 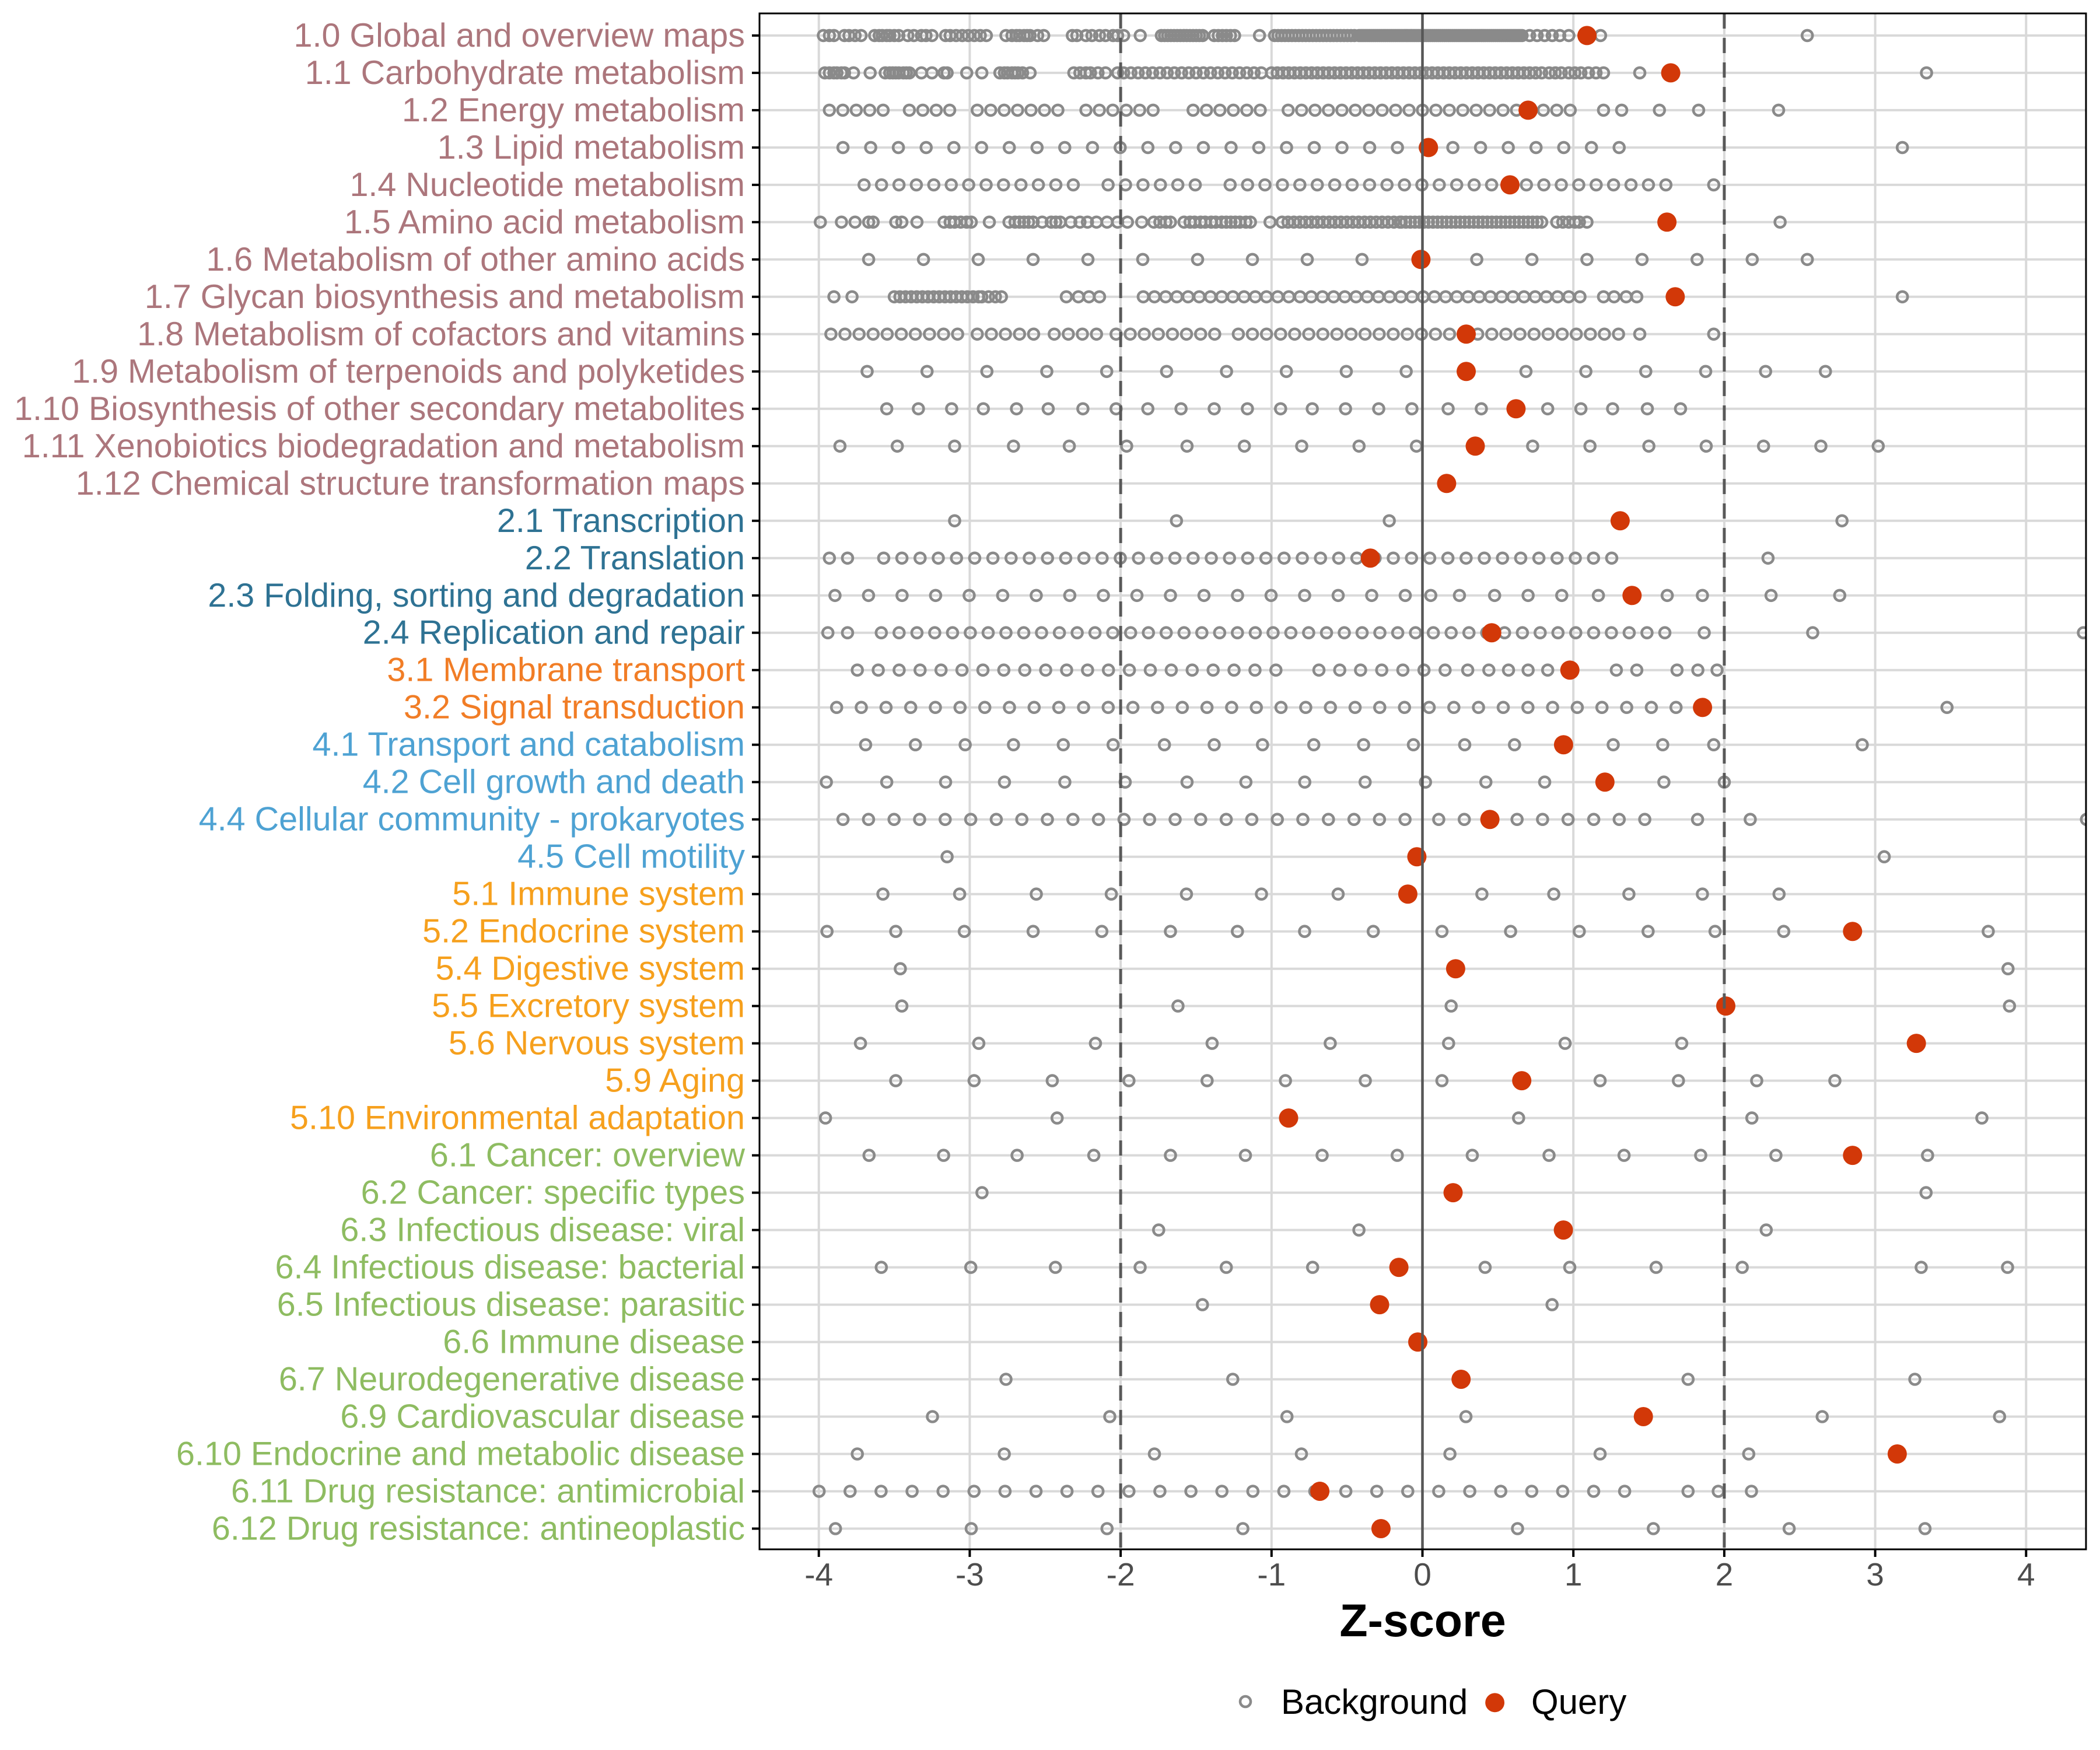 I want to click on svg-text: -3, so click(x=970, y=1574).